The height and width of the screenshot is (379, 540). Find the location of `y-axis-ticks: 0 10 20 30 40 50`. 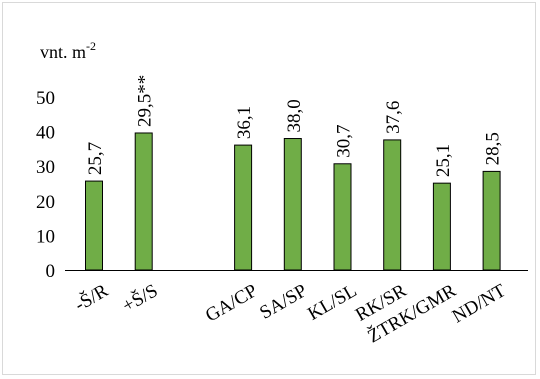

y-axis-ticks: 0 10 20 30 40 50 is located at coordinates (45, 185).